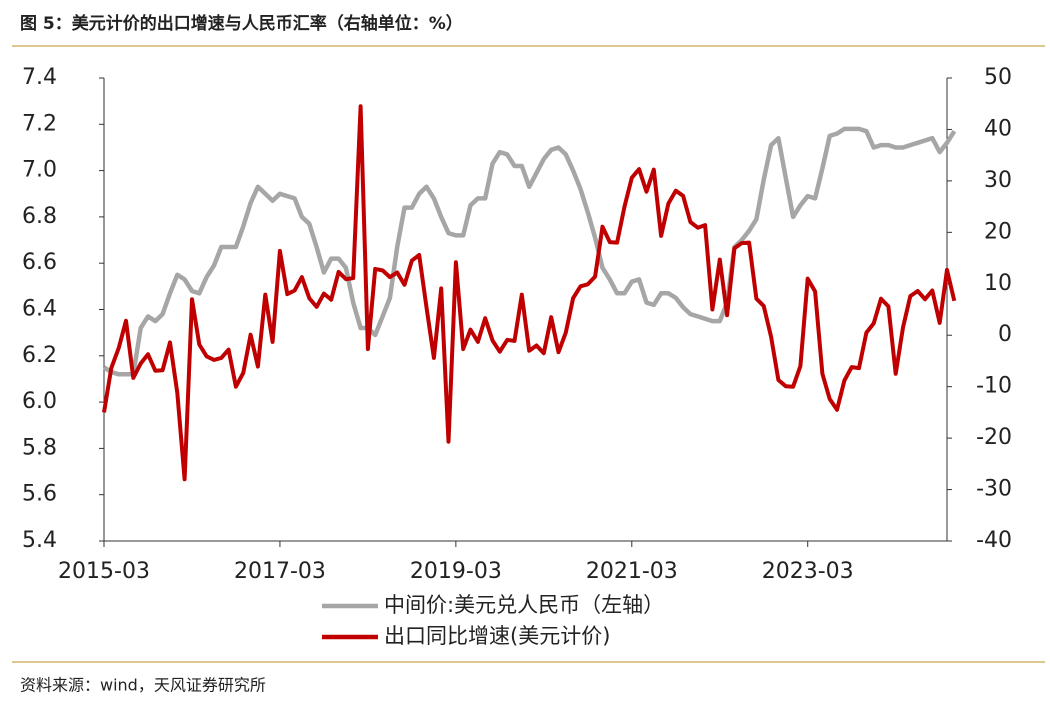  I want to click on y2-tick-label: 0, so click(1005, 334).